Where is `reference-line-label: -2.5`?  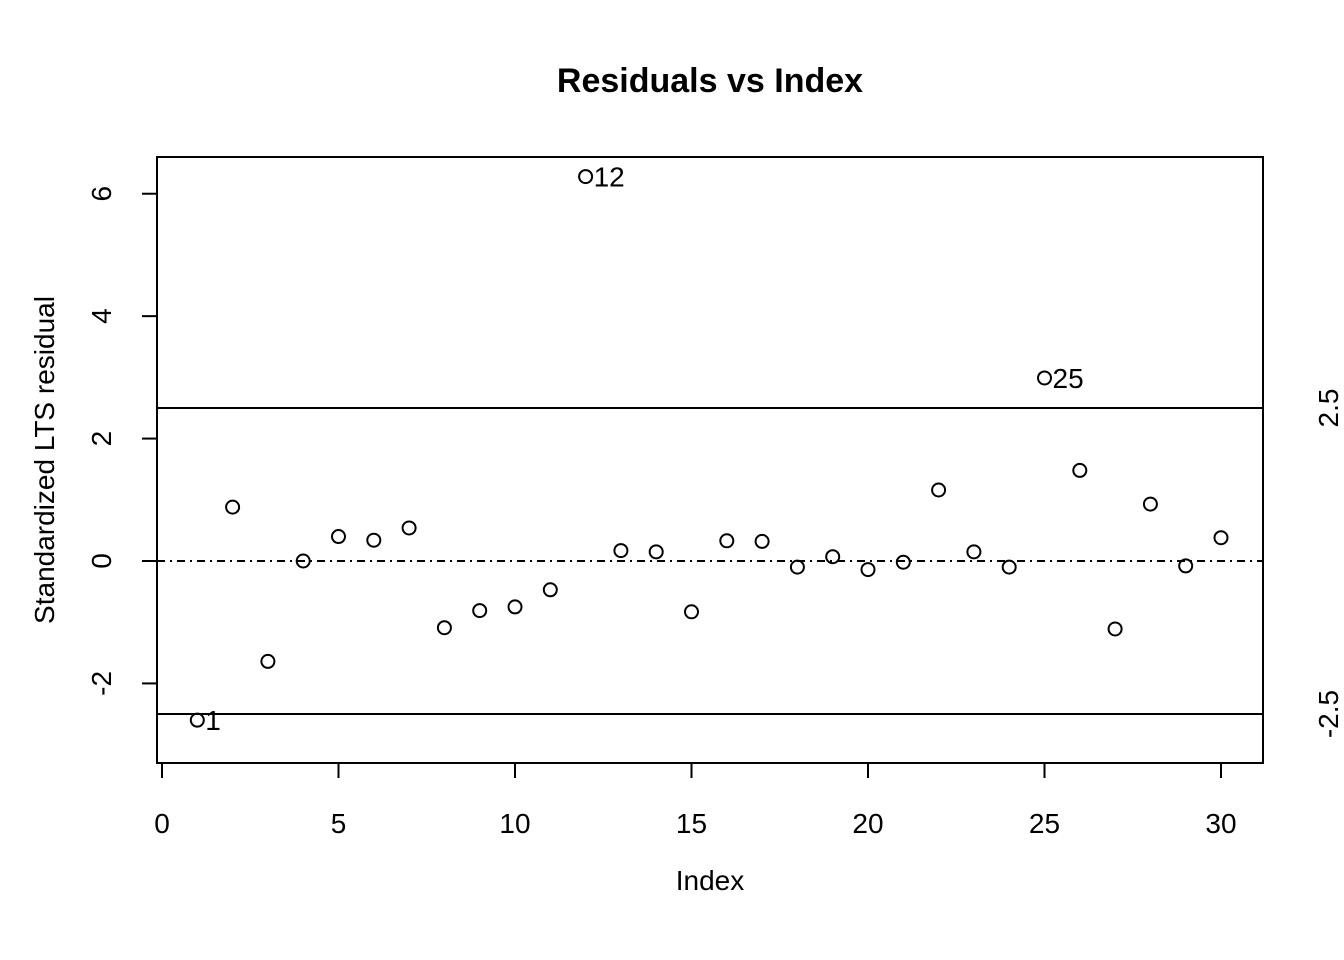
reference-line-label: -2.5 is located at coordinates (1328, 714).